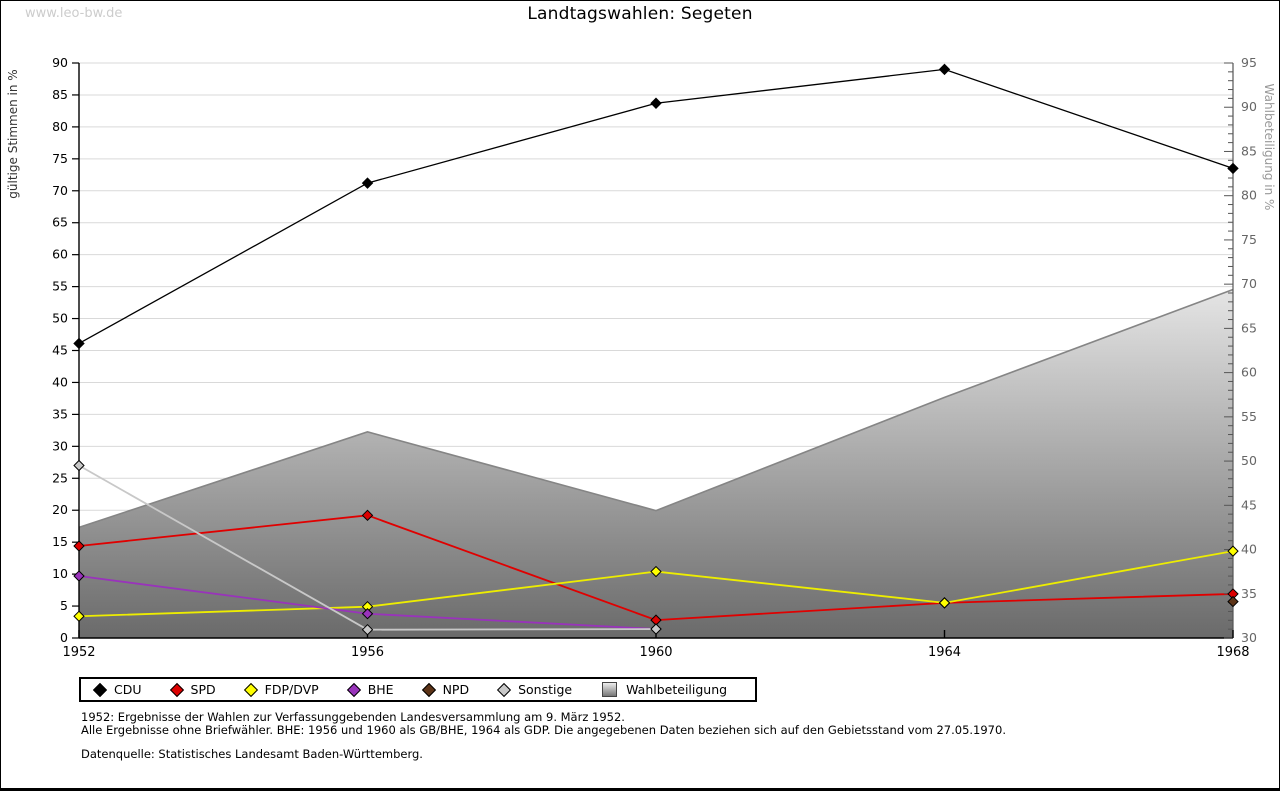  I want to click on point-cdu-1956, so click(367, 183).